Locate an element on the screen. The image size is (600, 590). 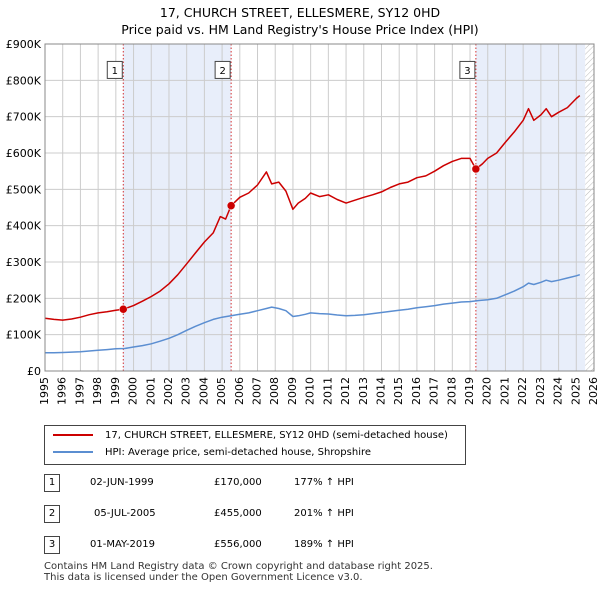
sale-hpi-change: 177% ↑ HPI is located at coordinates (324, 482).